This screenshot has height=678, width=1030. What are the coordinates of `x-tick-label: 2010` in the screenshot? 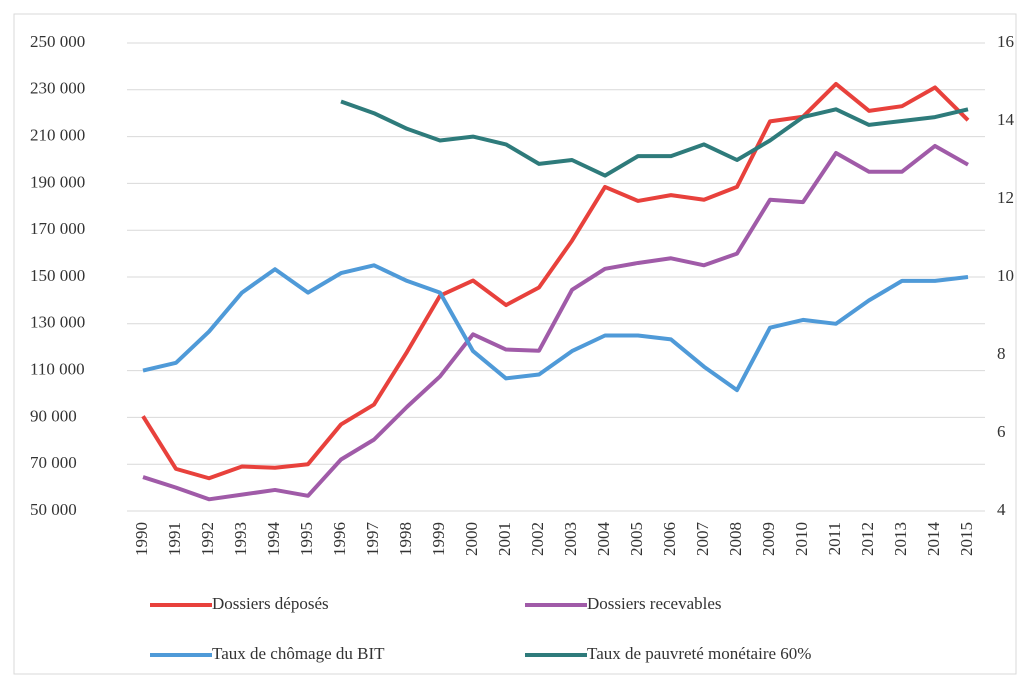 It's located at (801, 539).